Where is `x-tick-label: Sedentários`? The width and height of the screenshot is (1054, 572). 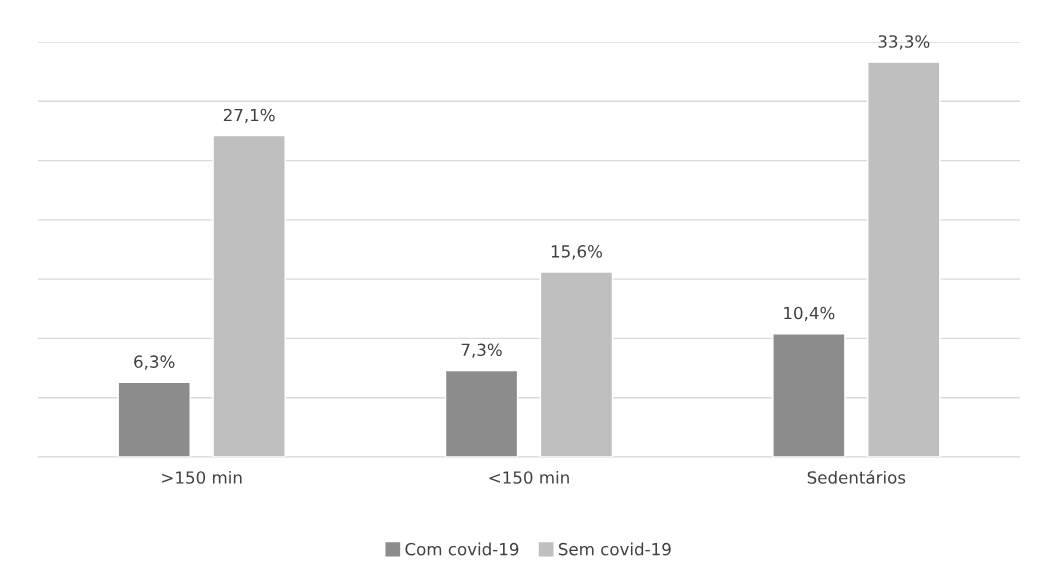
x-tick-label: Sedentários is located at coordinates (856, 477).